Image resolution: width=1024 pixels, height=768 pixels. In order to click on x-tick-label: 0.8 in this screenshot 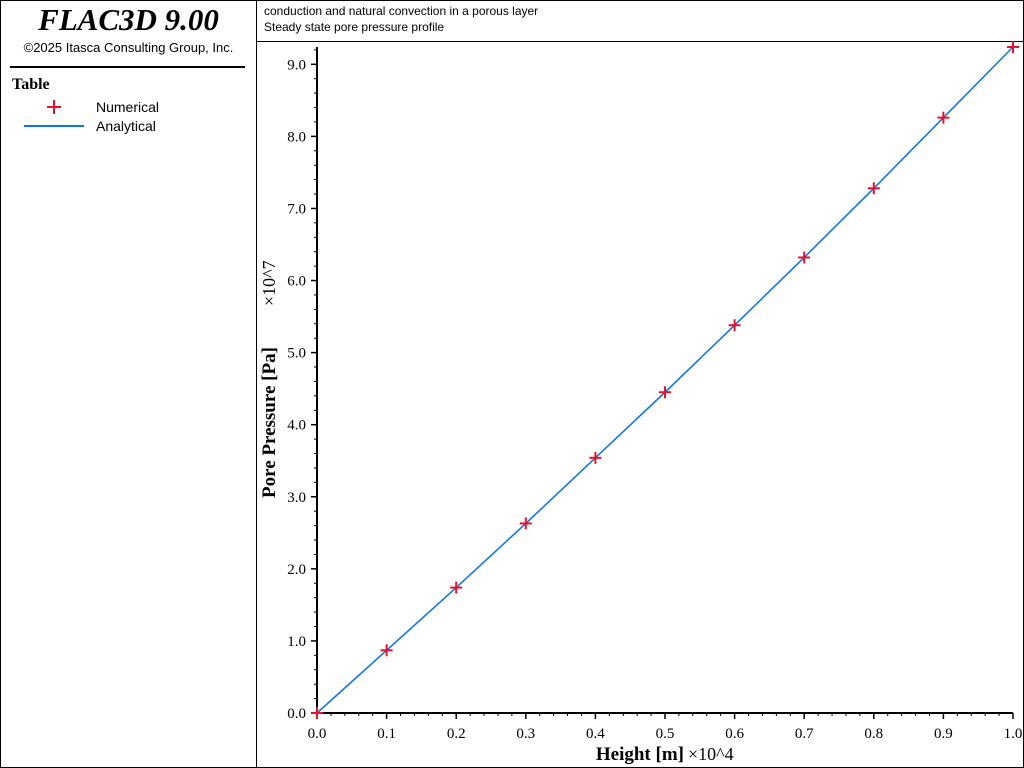, I will do `click(873, 734)`.